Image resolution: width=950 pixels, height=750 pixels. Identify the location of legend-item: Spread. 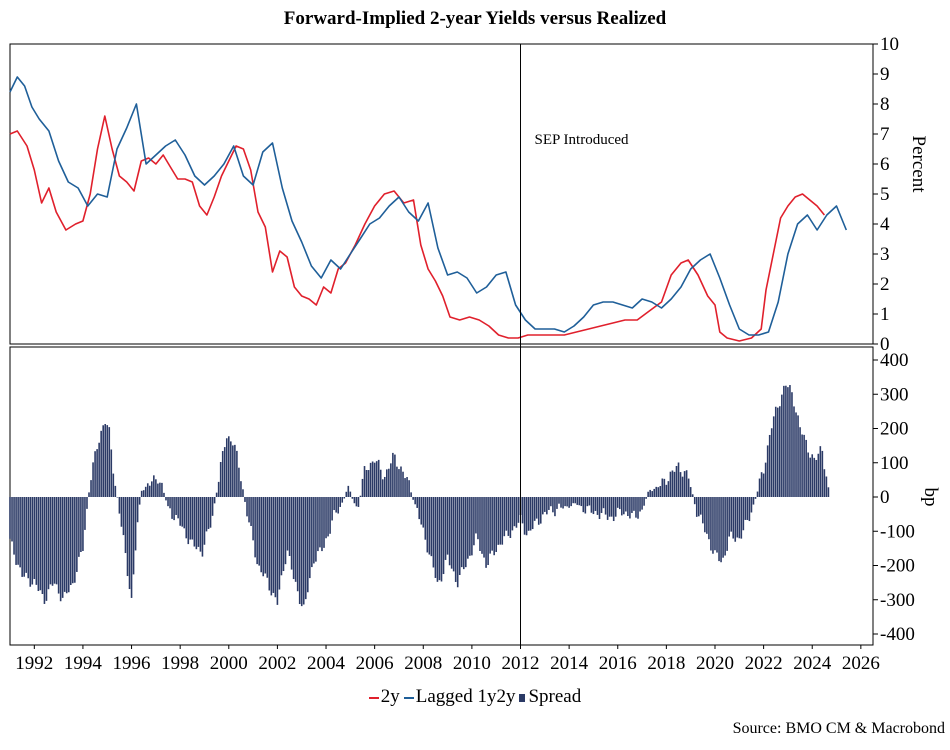
(550, 696).